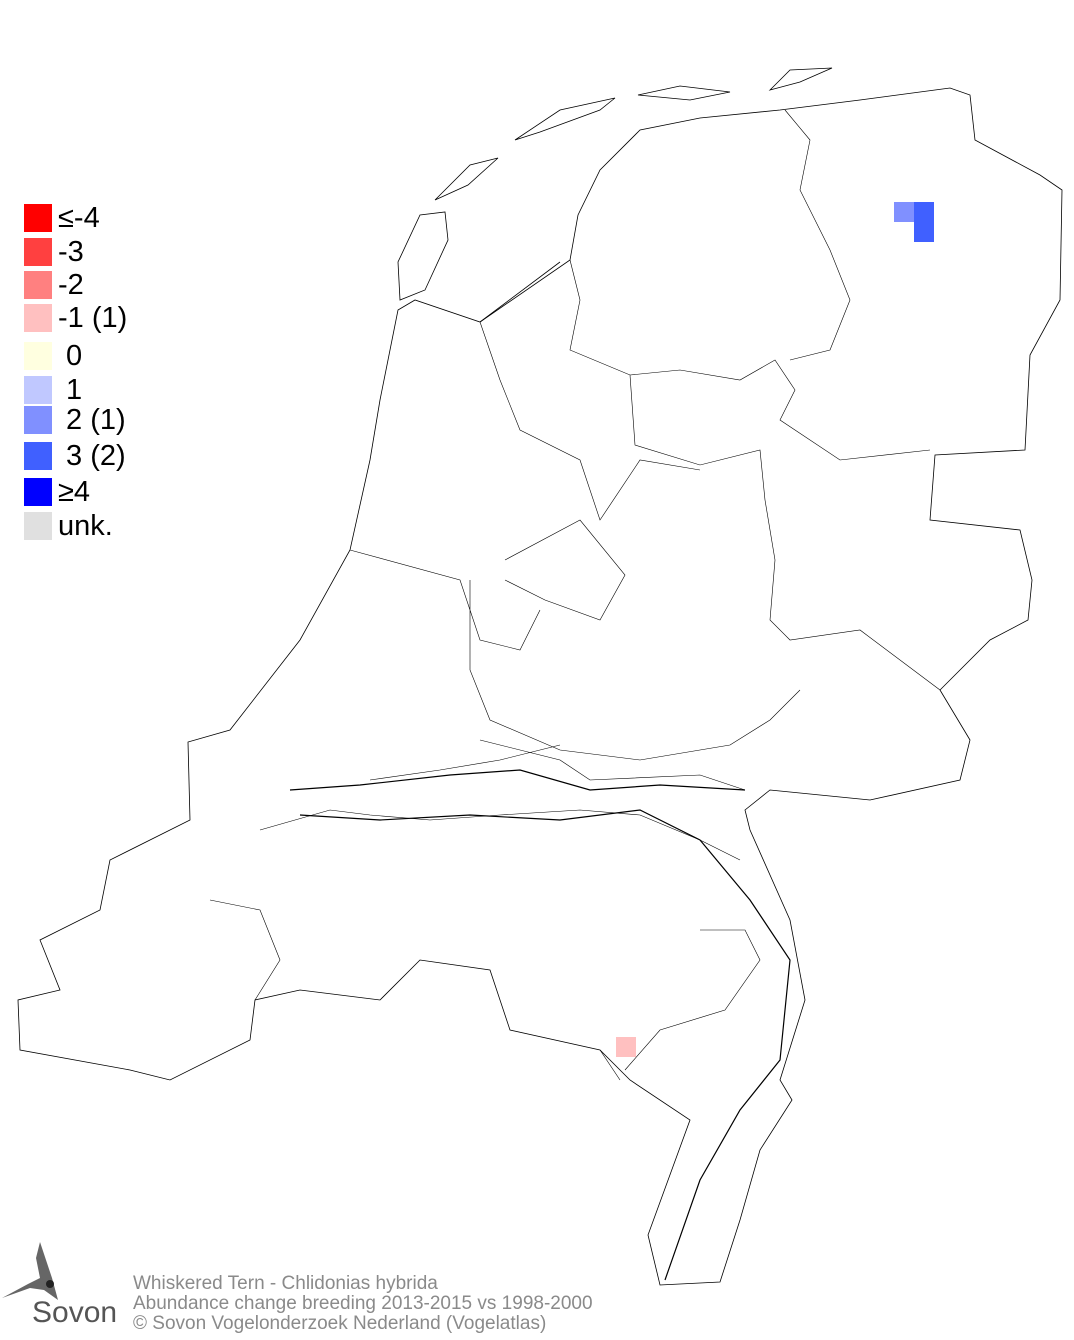 The image size is (1074, 1340). Describe the element at coordinates (423, 256) in the screenshot. I see `island-texel` at that location.